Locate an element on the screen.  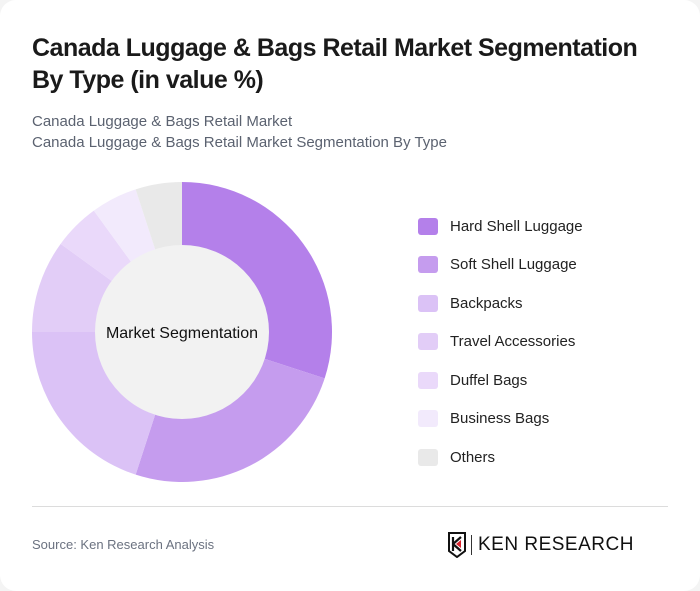
center-label: Market Segmentation is located at coordinates (182, 333).